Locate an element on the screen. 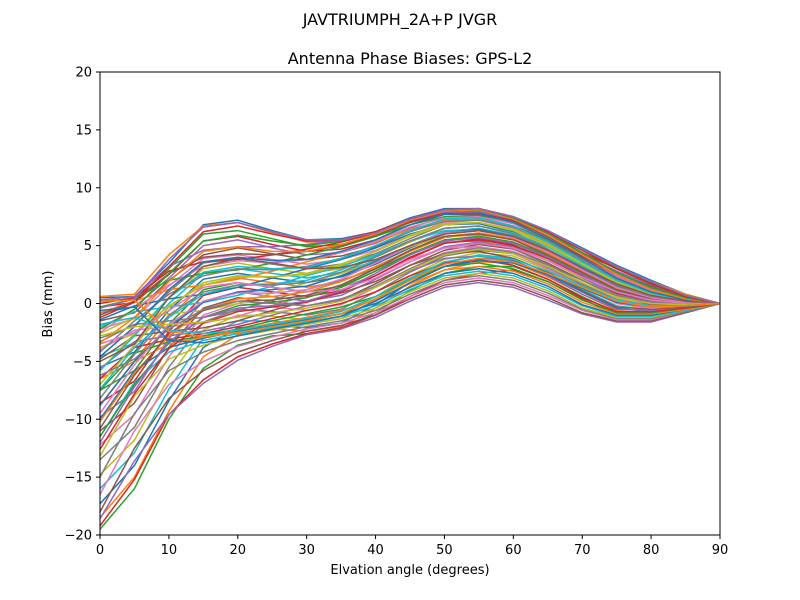 Image resolution: width=800 pixels, height=600 pixels. y-axis-label: Bias (mm) is located at coordinates (48, 304).